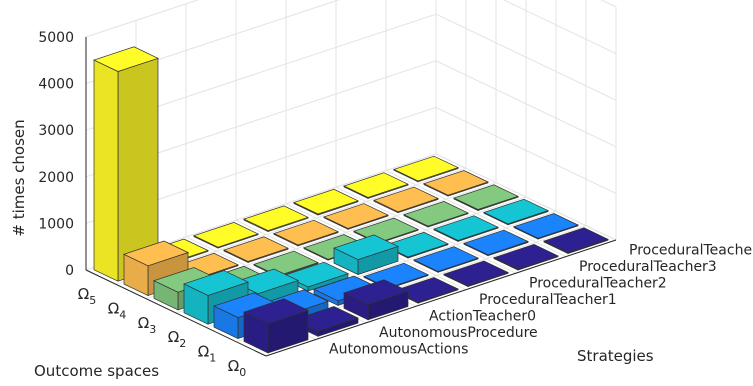 Image resolution: width=753 pixels, height=386 pixels. I want to click on y-tick-label: Ω2, so click(177, 339).